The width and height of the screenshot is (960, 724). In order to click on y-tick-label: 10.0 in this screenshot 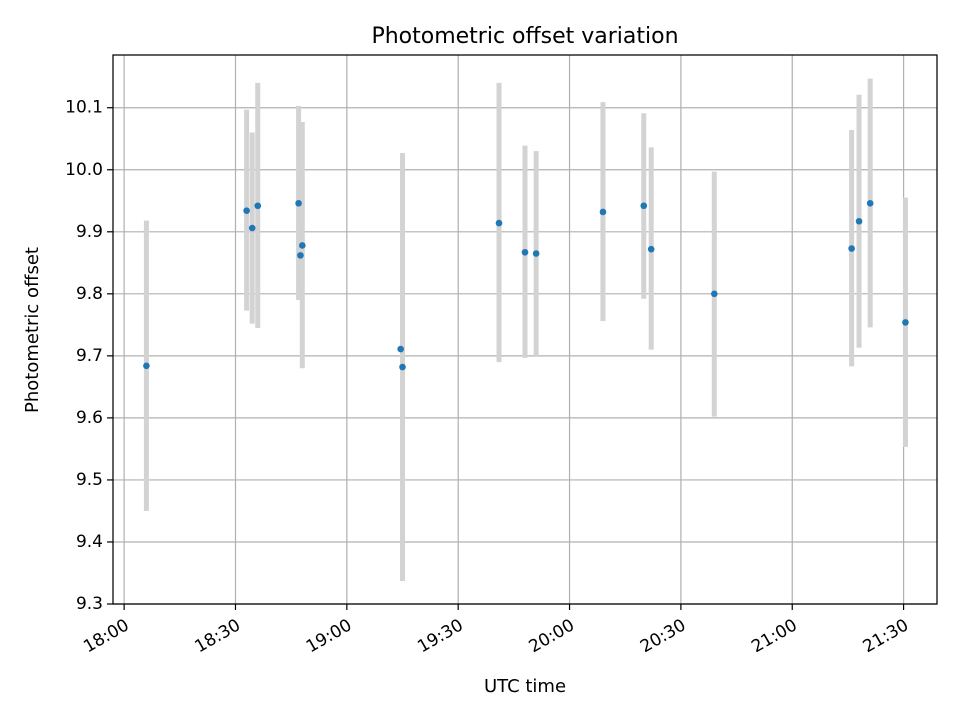, I will do `click(84, 170)`.